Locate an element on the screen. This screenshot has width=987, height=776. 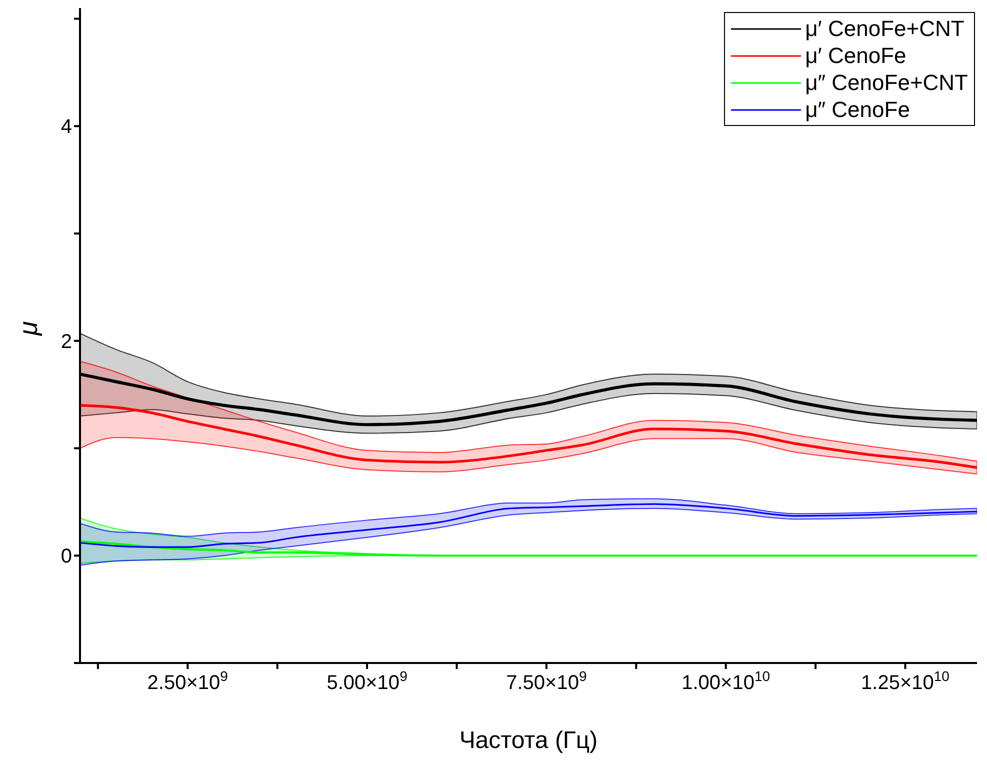
x-tick-label: 2.50×10$^{9}$ is located at coordinates (187, 681).